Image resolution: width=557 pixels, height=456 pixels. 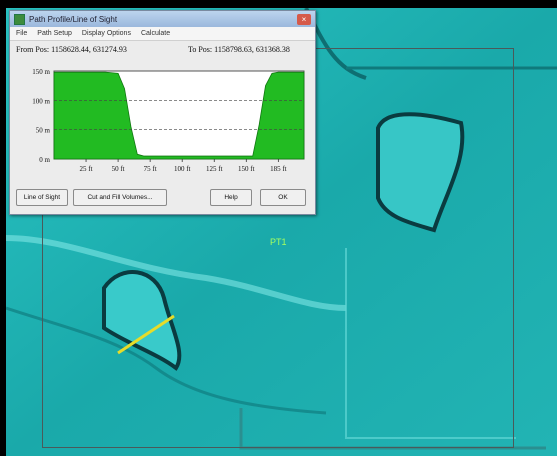 What do you see at coordinates (246, 169) in the screenshot?
I see `x-tick-label: 150 ft` at bounding box center [246, 169].